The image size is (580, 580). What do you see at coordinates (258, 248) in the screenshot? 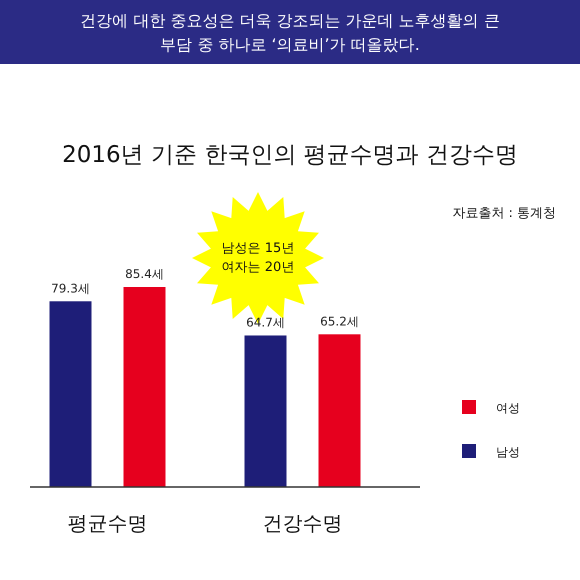
I see `text: 남성은 15년` at bounding box center [258, 248].